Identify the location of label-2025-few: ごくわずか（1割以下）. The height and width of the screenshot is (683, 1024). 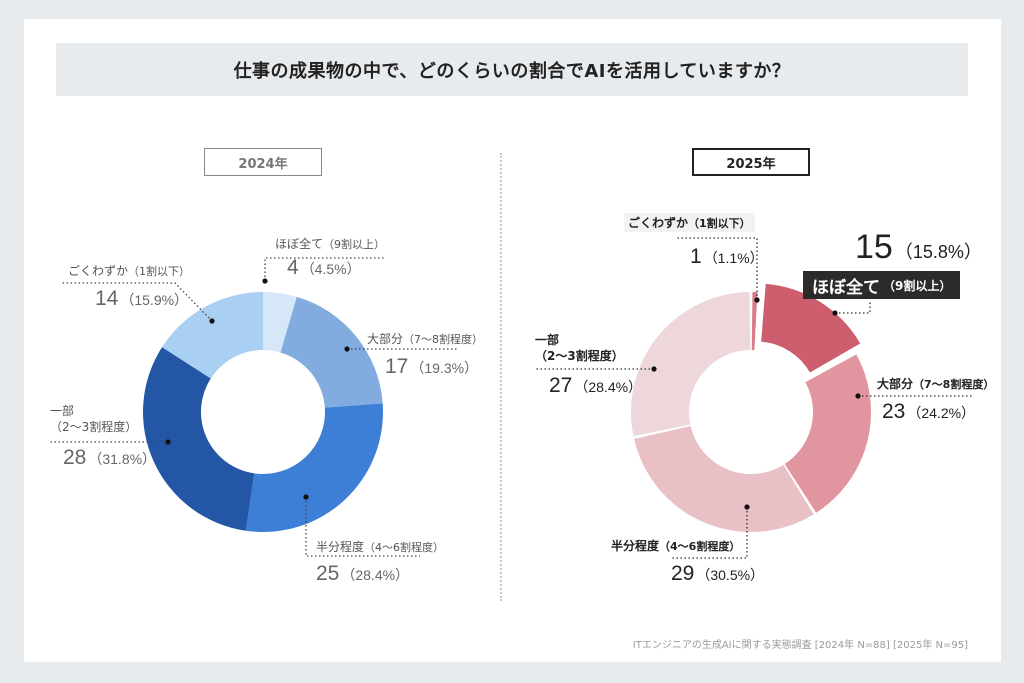
(689, 222).